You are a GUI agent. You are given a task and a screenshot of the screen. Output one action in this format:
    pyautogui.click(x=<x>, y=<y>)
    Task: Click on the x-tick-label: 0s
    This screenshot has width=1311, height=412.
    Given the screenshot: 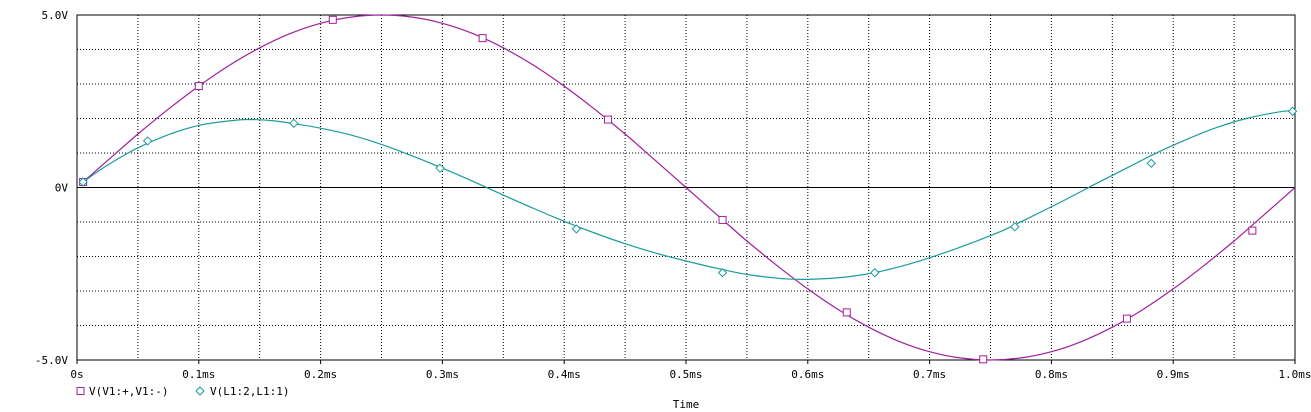 What is the action you would take?
    pyautogui.click(x=76, y=374)
    